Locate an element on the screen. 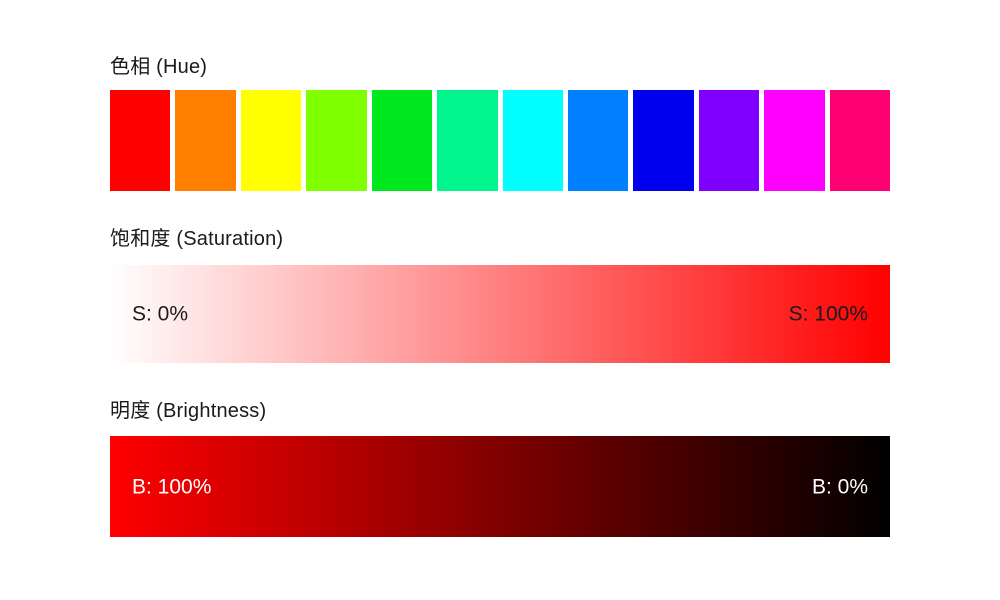 This screenshot has height=600, width=1000. hue-section-title: 色相 (Hue) is located at coordinates (159, 67).